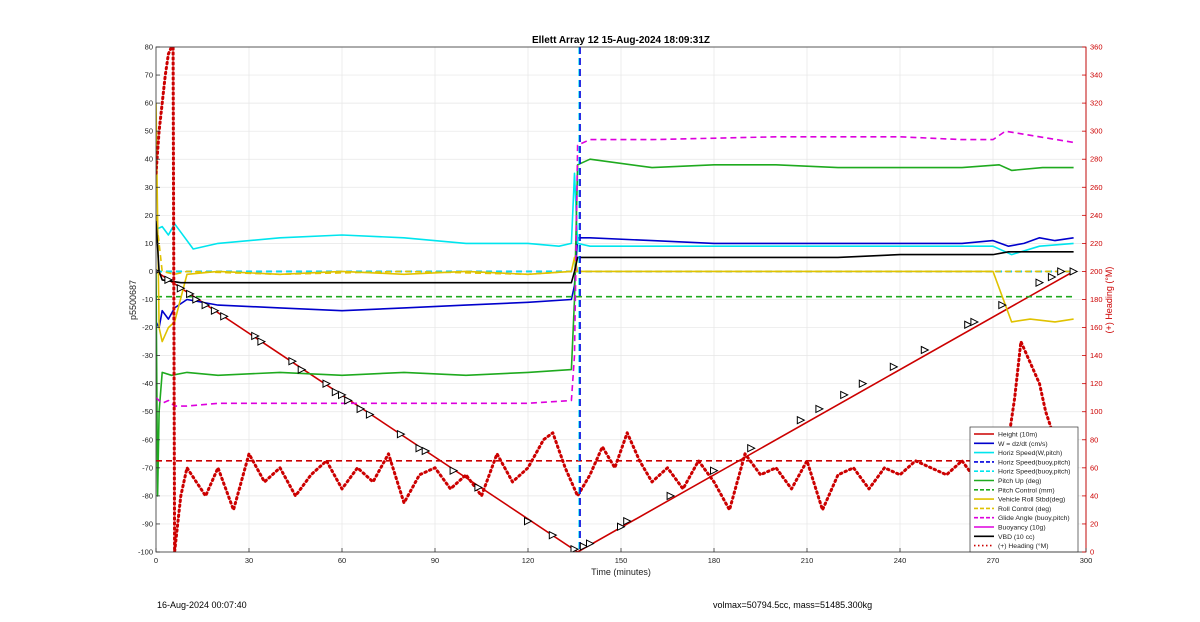 The image size is (1200, 622). I want to click on legend-entry-label: Roll Control (deg), so click(1024, 509).